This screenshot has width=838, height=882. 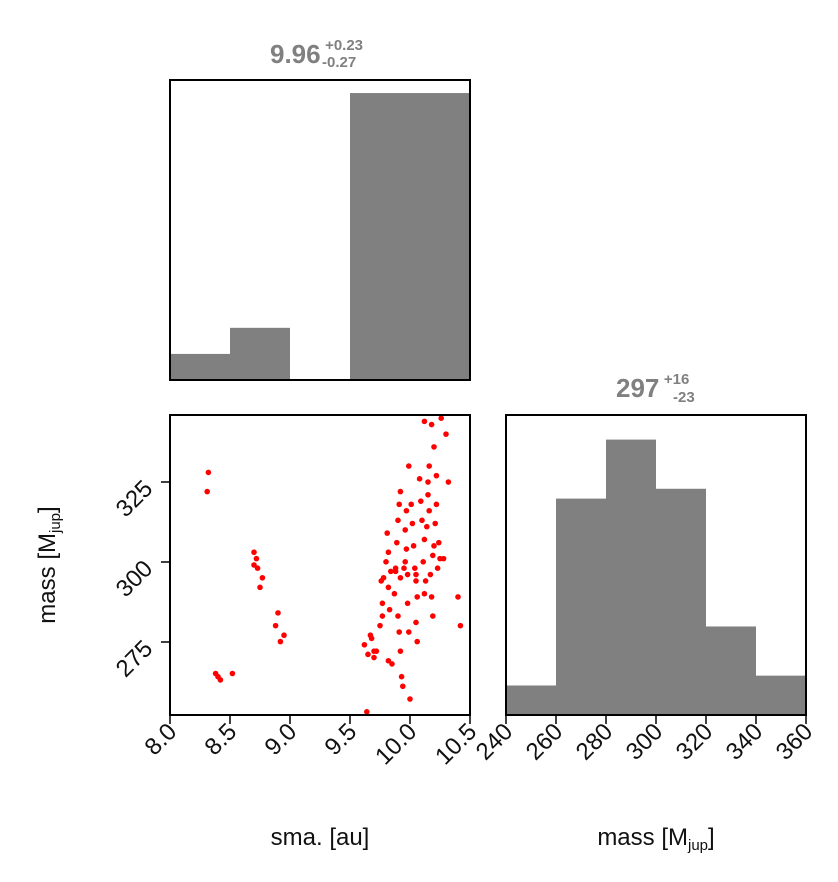 I want to click on mass-median-value: 297, so click(x=637, y=388).